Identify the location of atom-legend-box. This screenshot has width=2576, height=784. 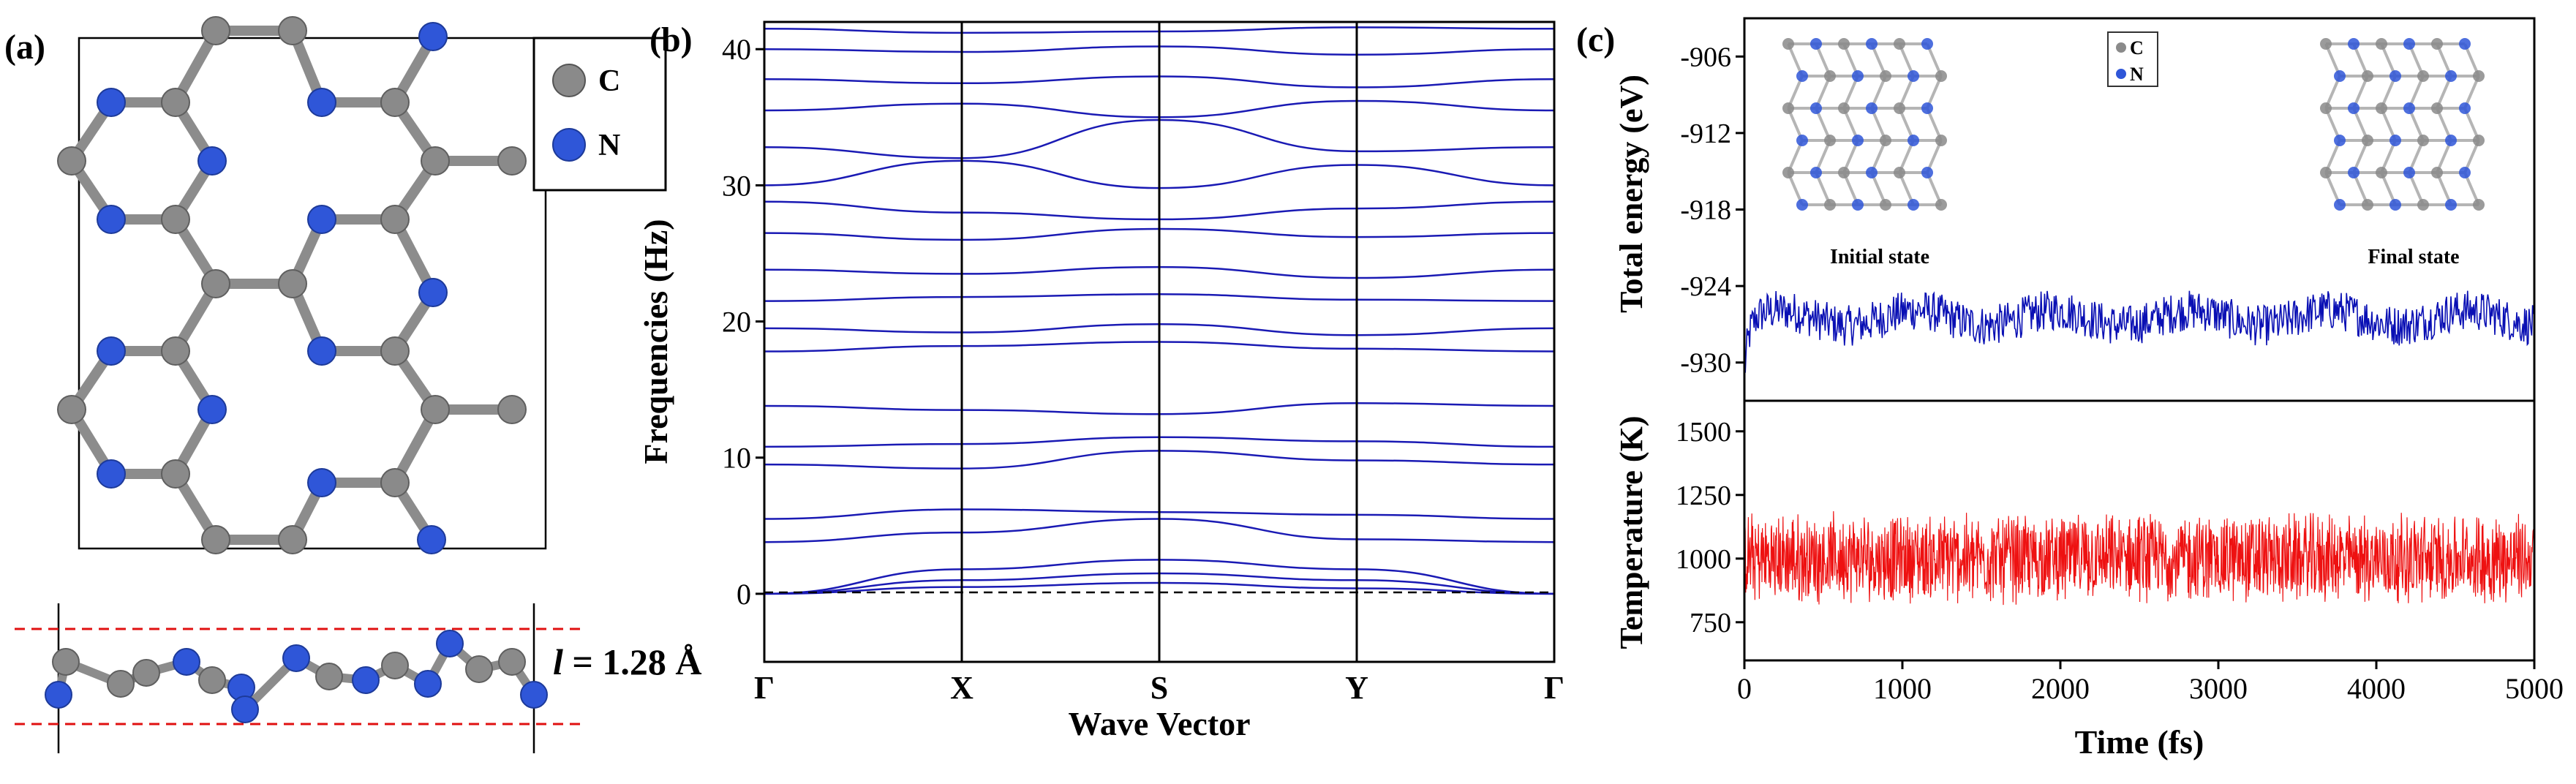
(599, 114).